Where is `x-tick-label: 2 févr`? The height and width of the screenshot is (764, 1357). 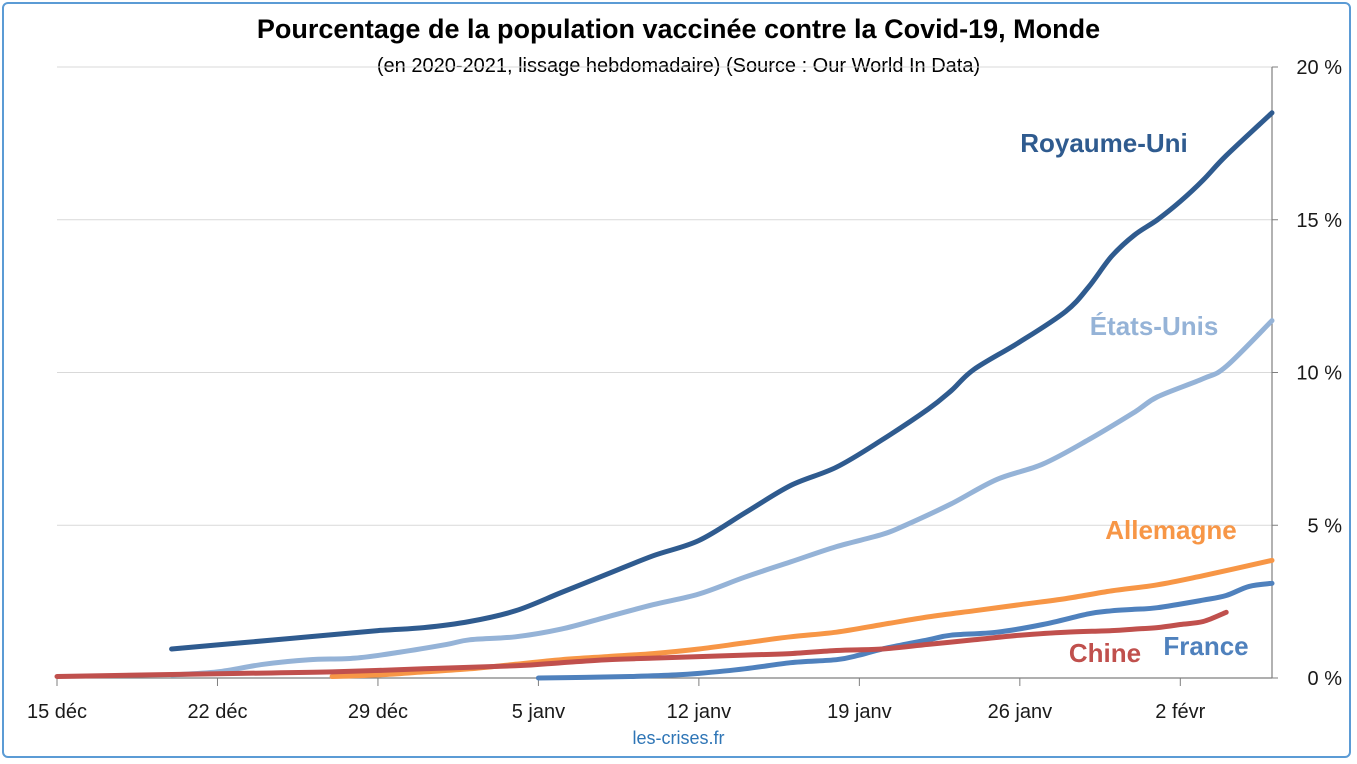 x-tick-label: 2 févr is located at coordinates (1180, 712).